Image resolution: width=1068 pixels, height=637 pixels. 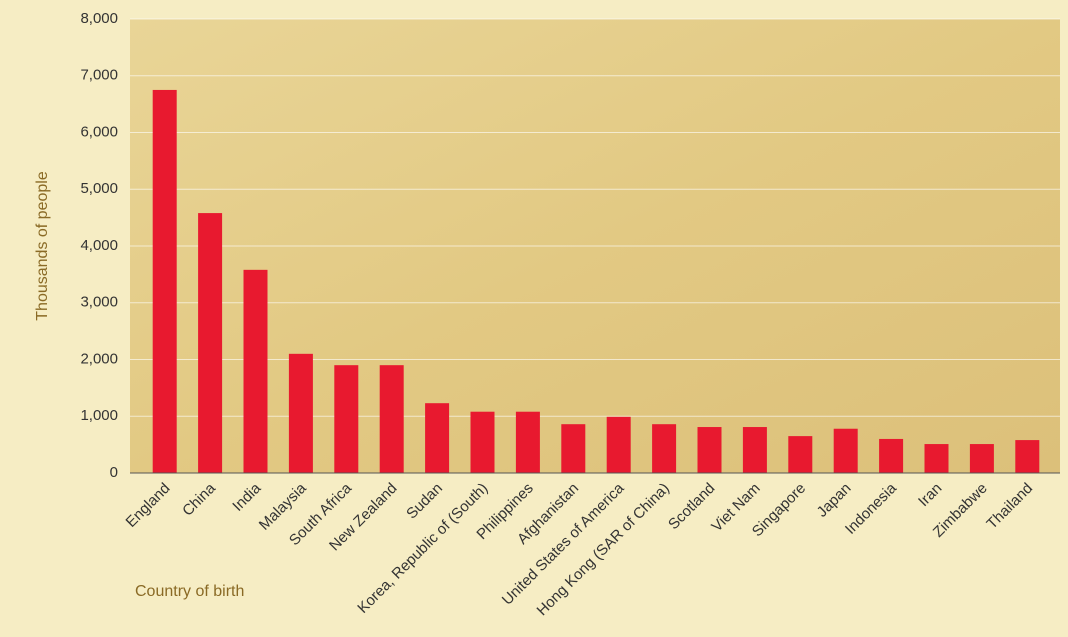 What do you see at coordinates (99, 358) in the screenshot?
I see `y-tick-label: 2,000` at bounding box center [99, 358].